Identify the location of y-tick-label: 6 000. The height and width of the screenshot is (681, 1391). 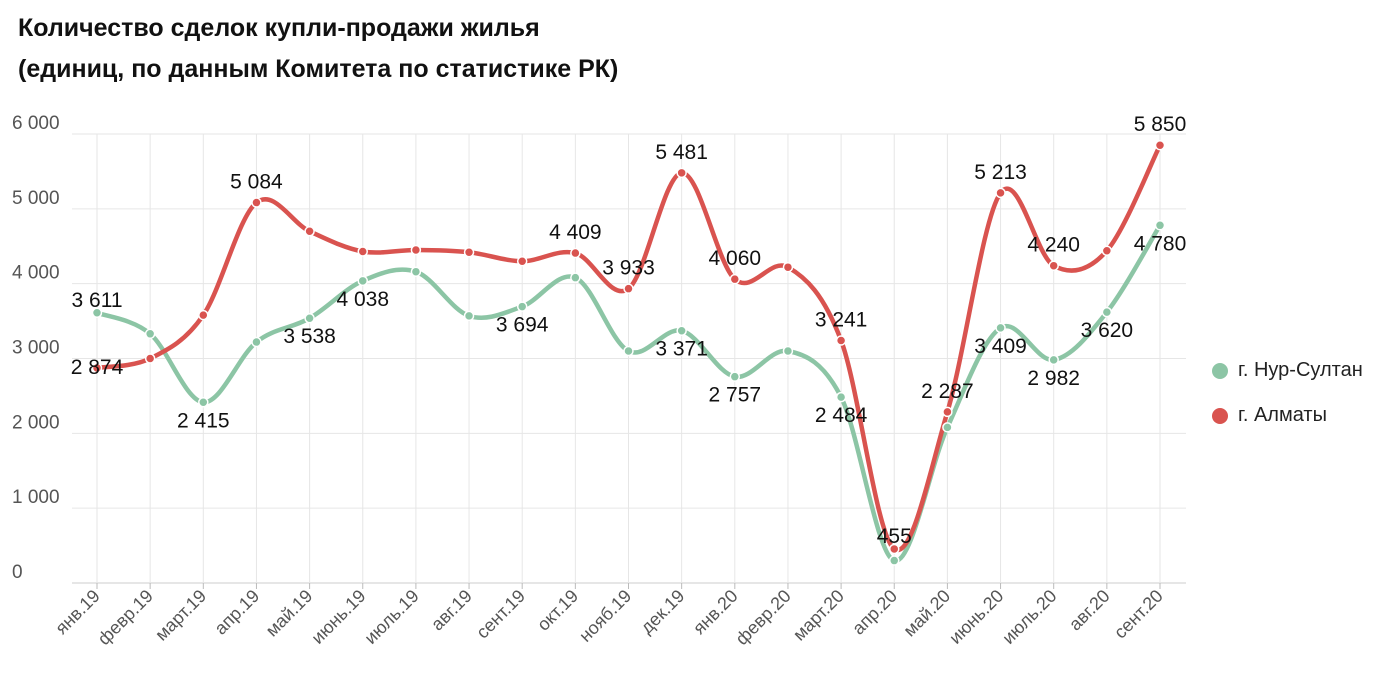
(36, 123).